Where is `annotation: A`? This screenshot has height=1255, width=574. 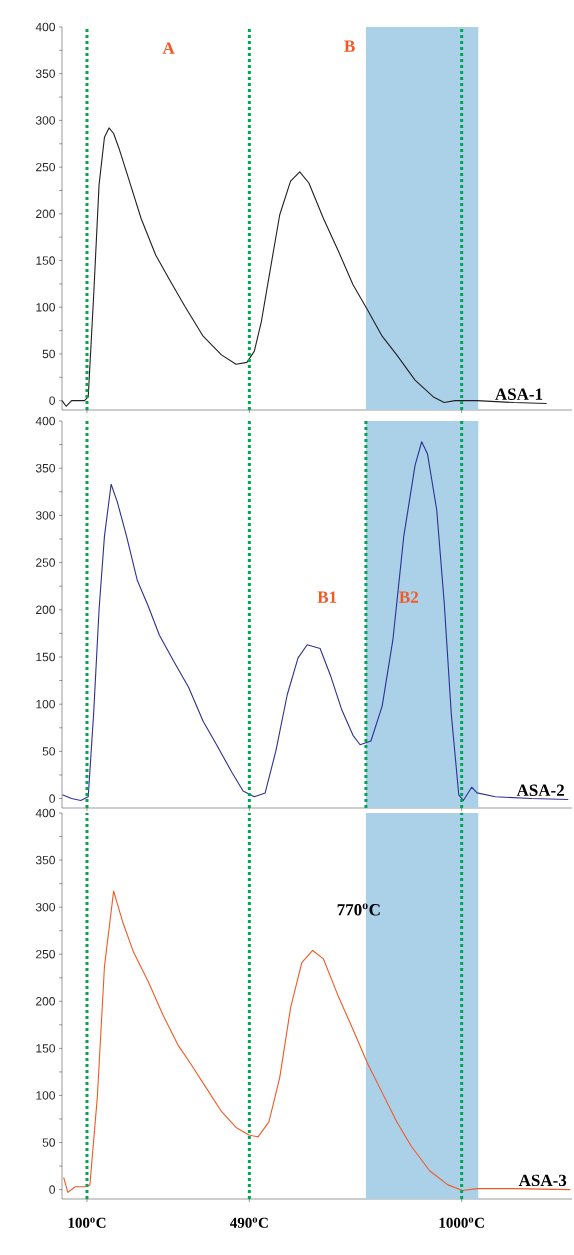
annotation: A is located at coordinates (168, 48).